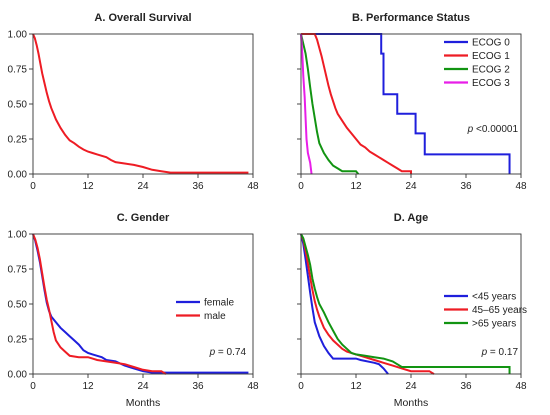 Image resolution: width=550 pixels, height=415 pixels. What do you see at coordinates (344, 304) in the screenshot?
I see `series-line--45-years` at bounding box center [344, 304].